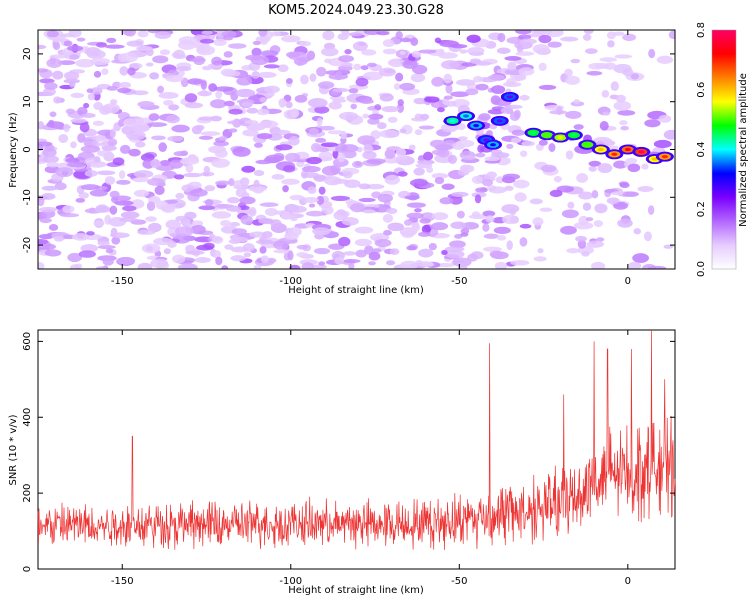  I want to click on colorbar-label: Normalized spectral amplitude, so click(743, 150).